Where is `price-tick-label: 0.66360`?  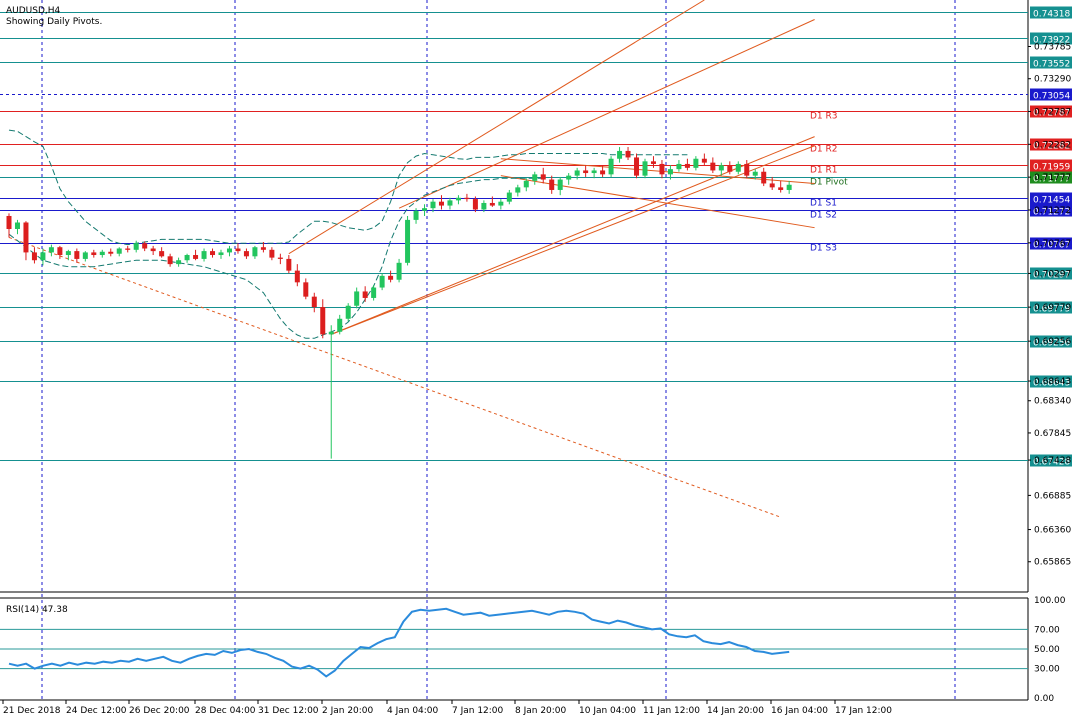 price-tick-label: 0.66360 is located at coordinates (1052, 531).